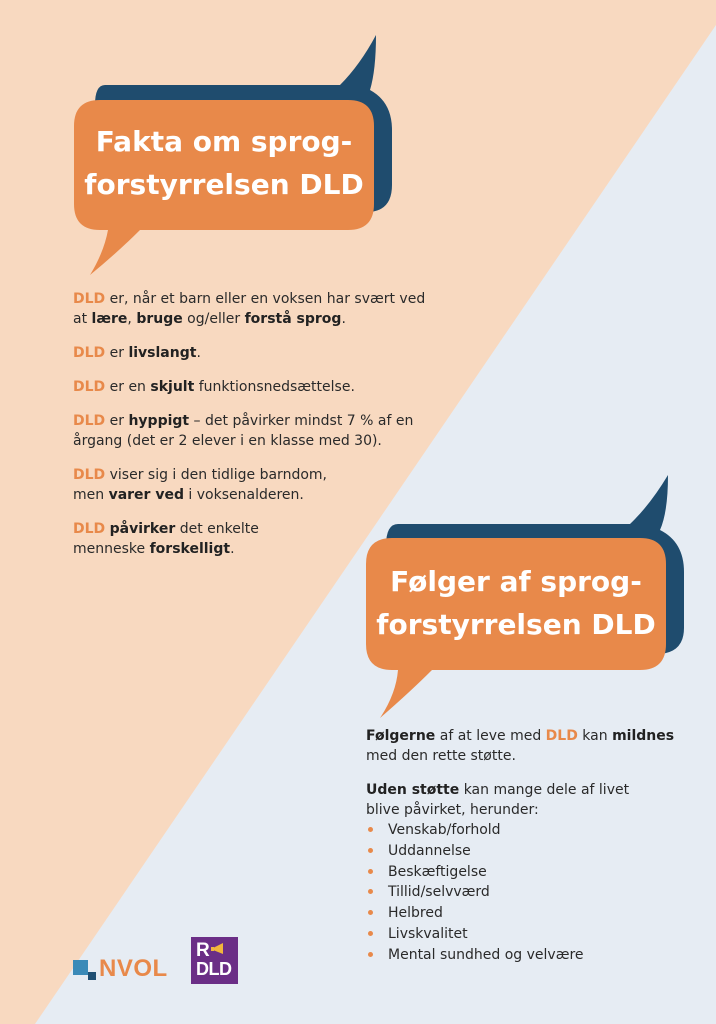  I want to click on title-line: Fakta om sprog-, so click(224, 141).